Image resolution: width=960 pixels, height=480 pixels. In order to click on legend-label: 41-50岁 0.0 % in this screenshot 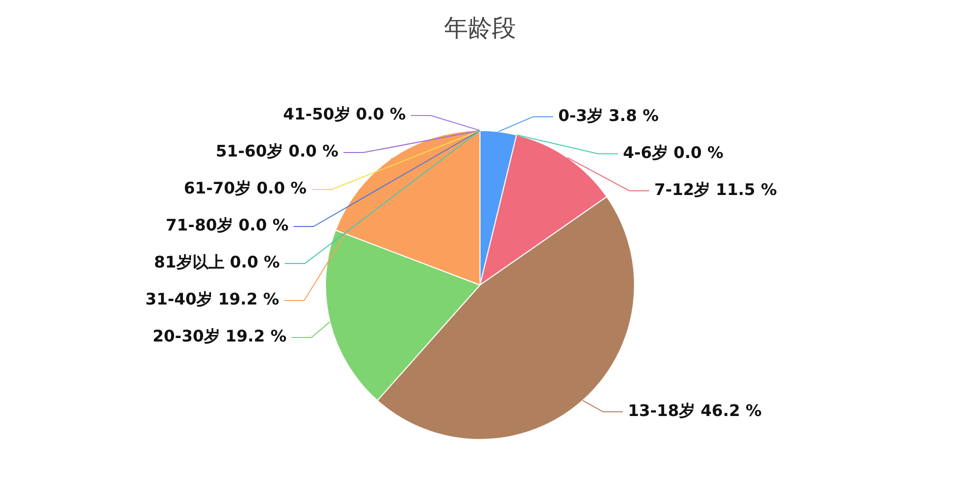, I will do `click(344, 114)`.